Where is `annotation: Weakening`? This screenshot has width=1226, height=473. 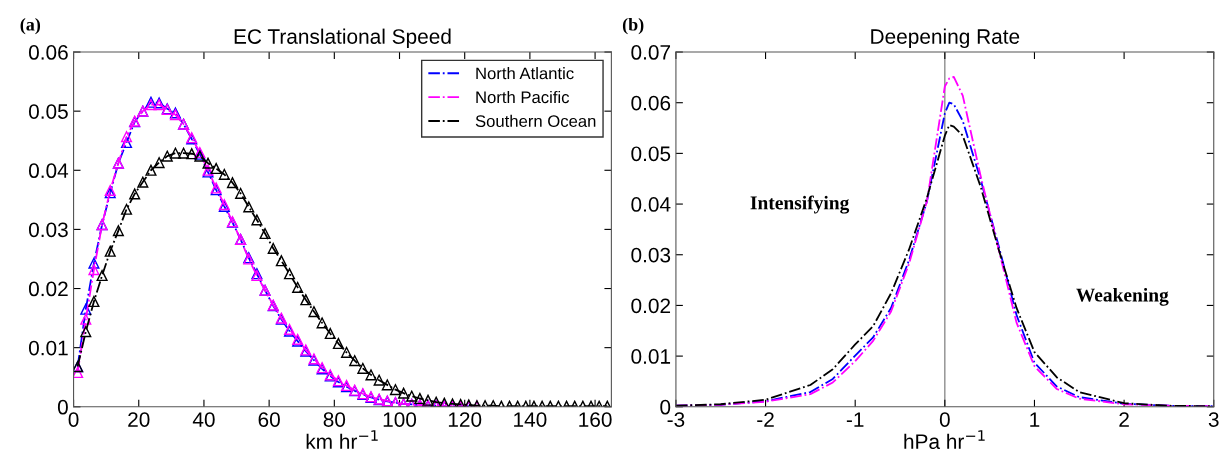 annotation: Weakening is located at coordinates (1122, 296).